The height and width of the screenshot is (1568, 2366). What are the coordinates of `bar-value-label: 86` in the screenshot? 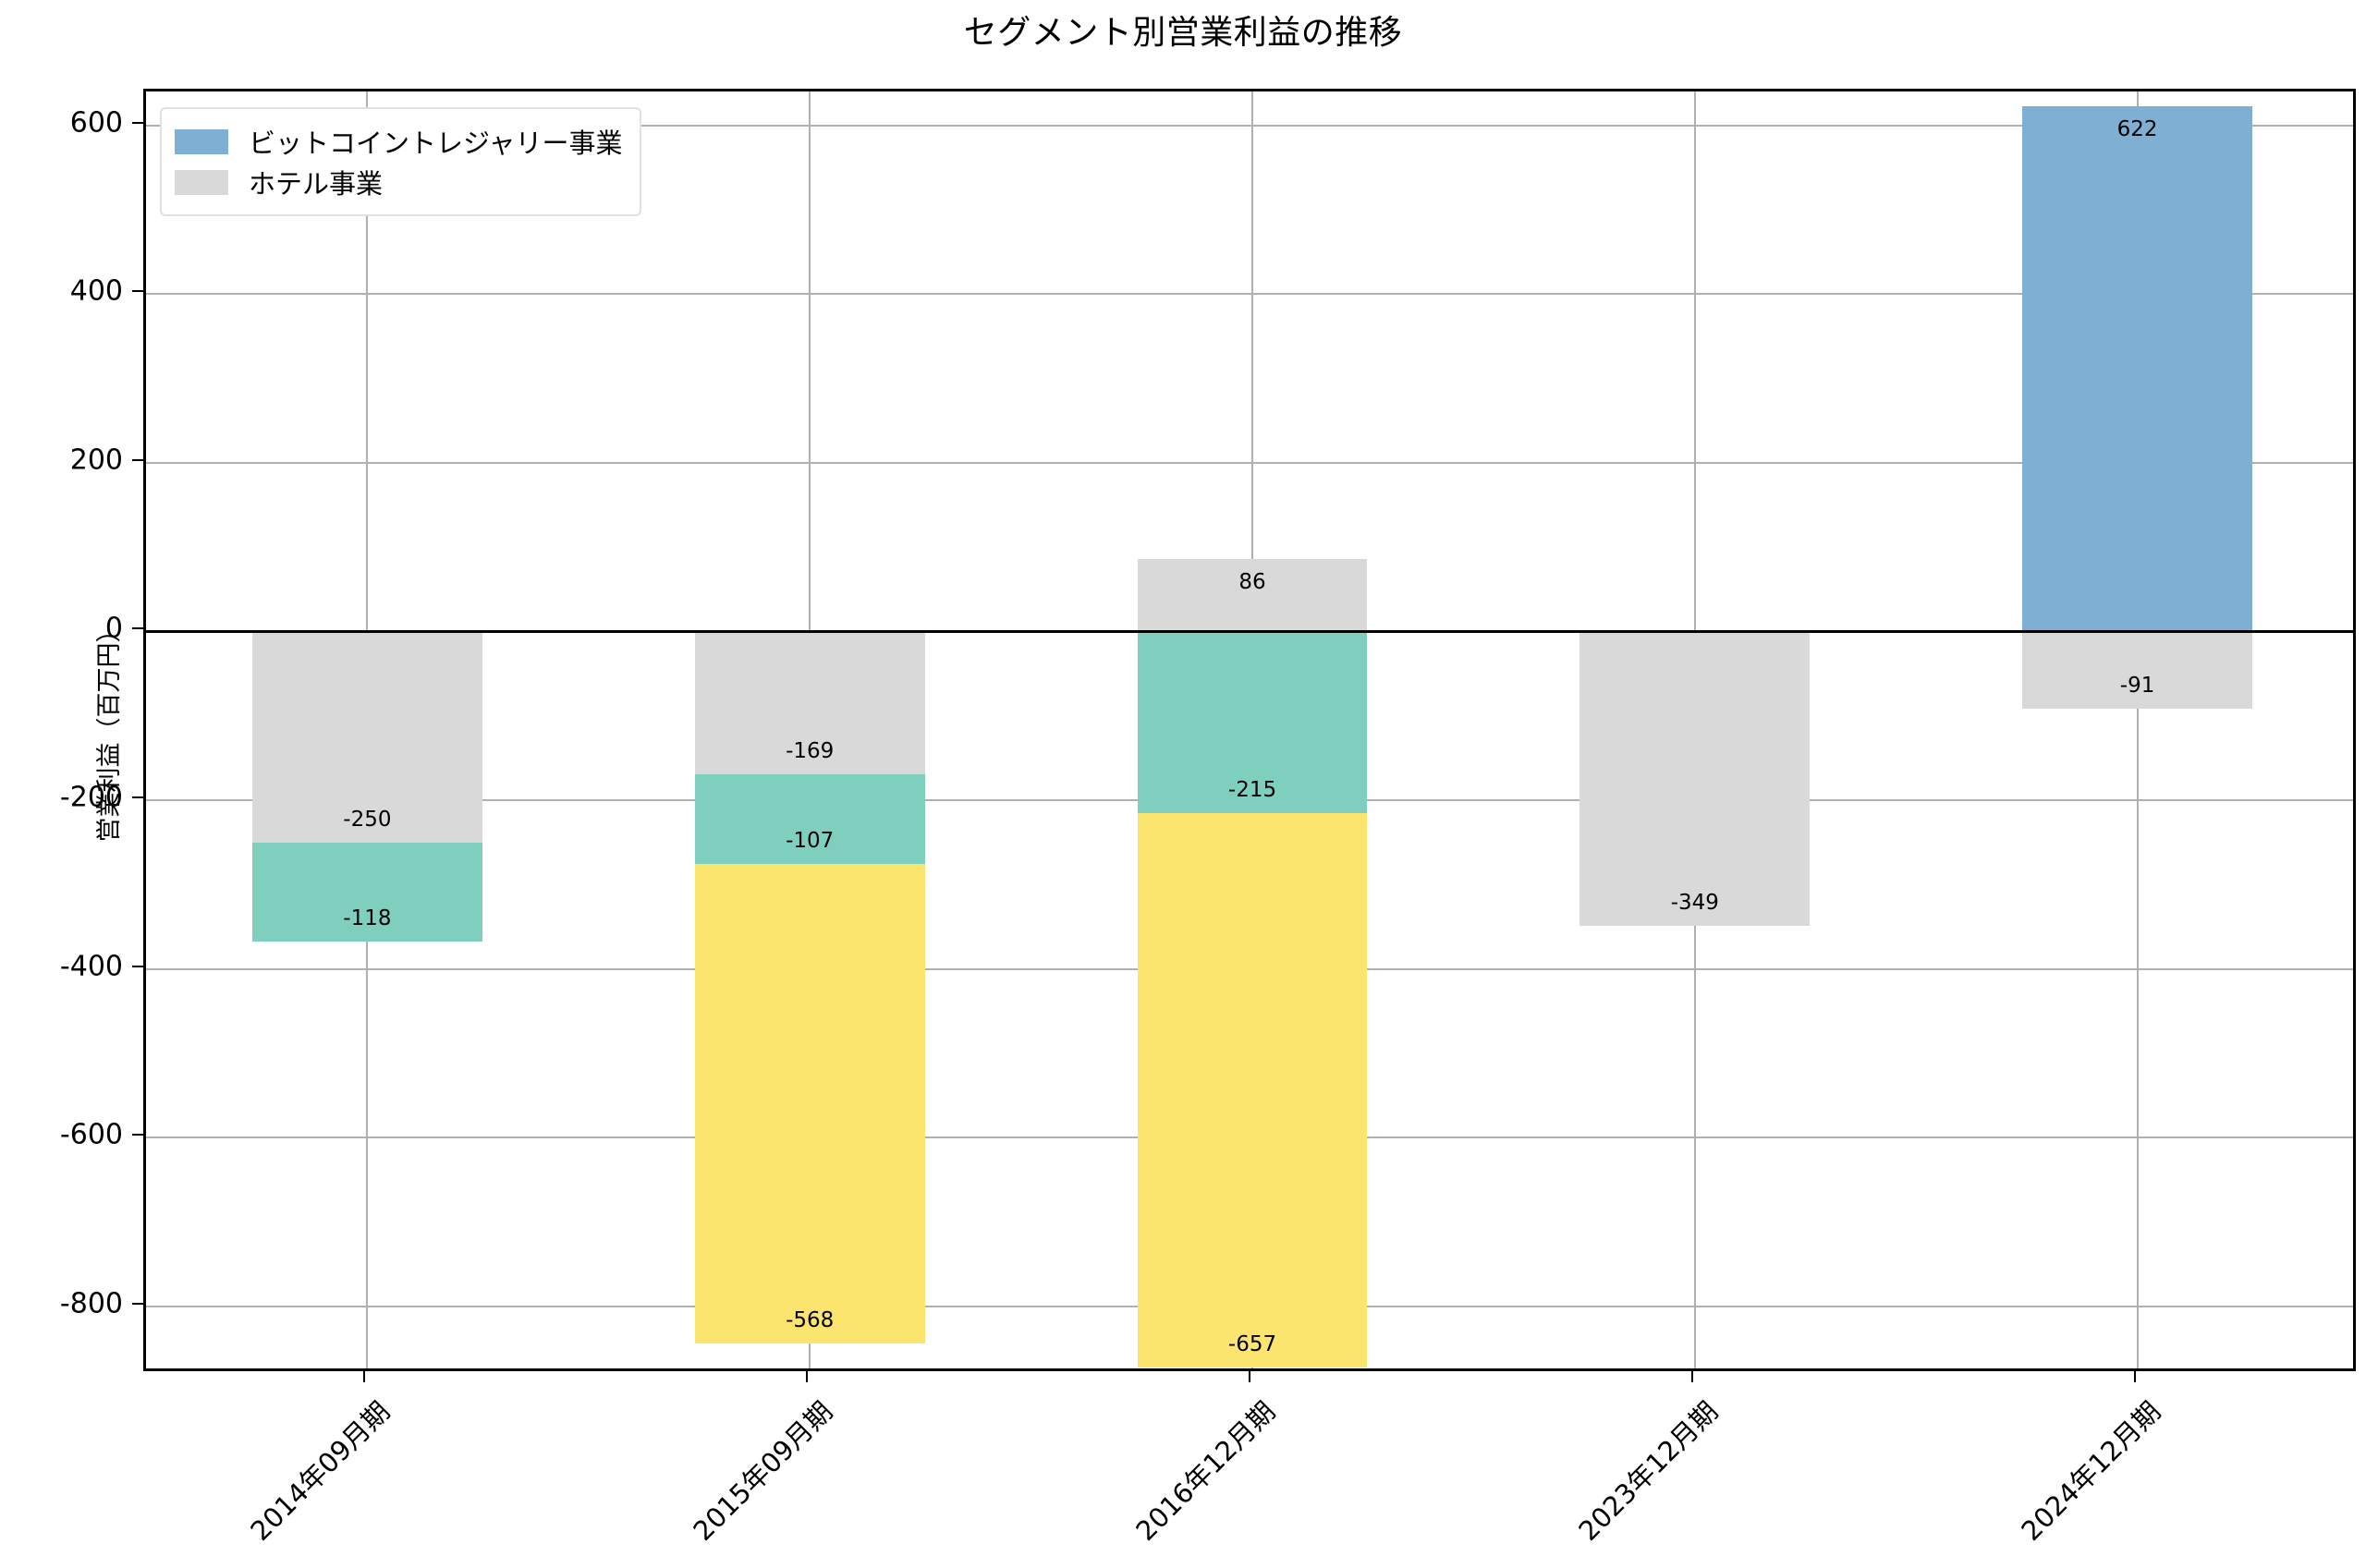 It's located at (1252, 581).